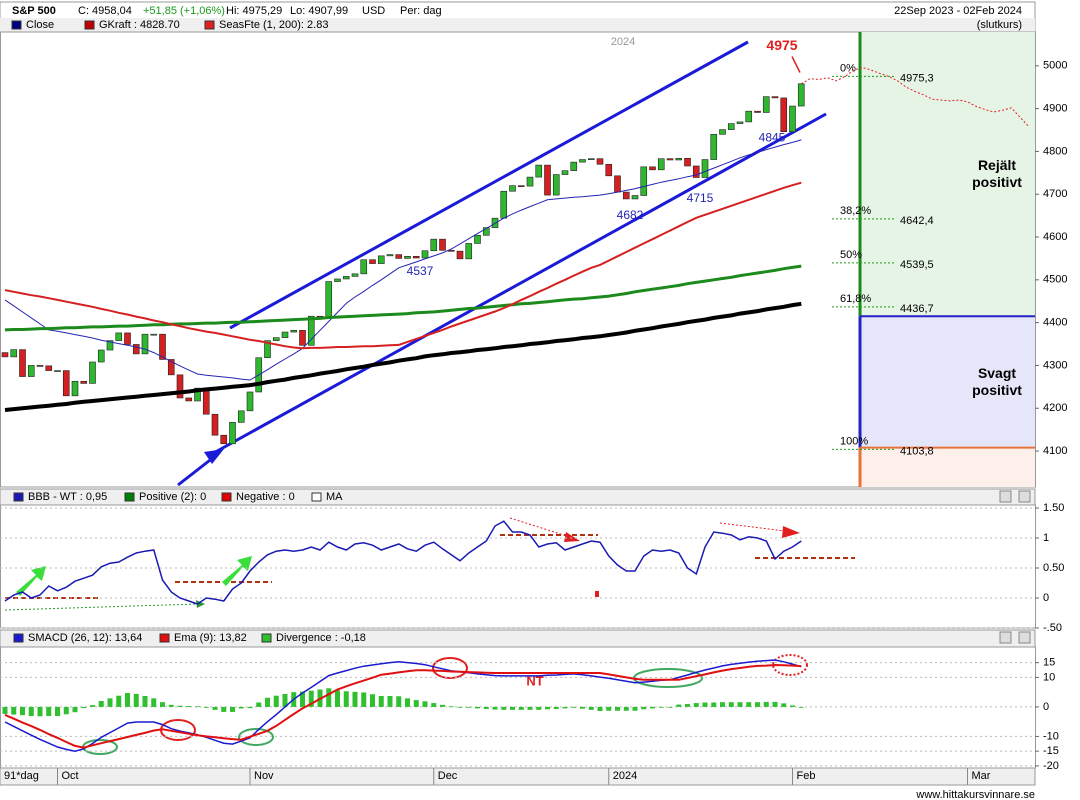  What do you see at coordinates (1046, 598) in the screenshot?
I see `y-tick-label: 0` at bounding box center [1046, 598].